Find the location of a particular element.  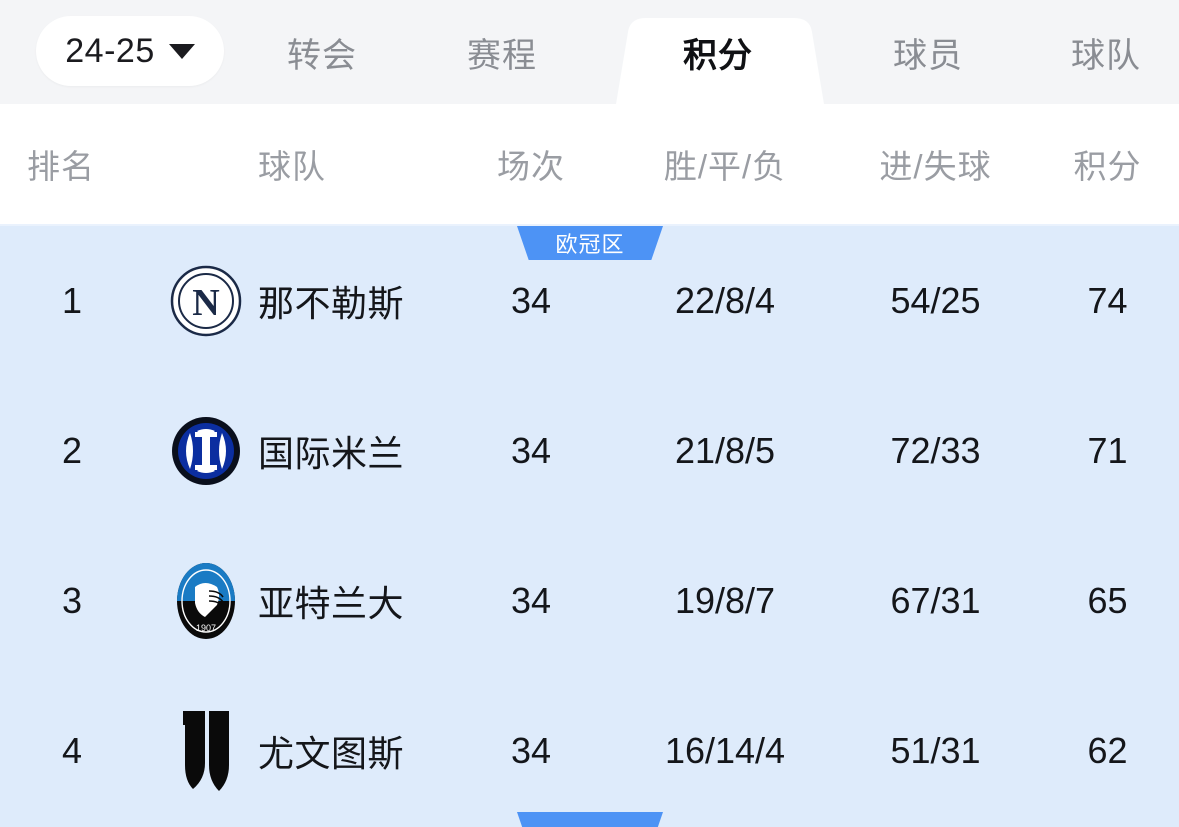

row-goals: 72/33 is located at coordinates (935, 450).